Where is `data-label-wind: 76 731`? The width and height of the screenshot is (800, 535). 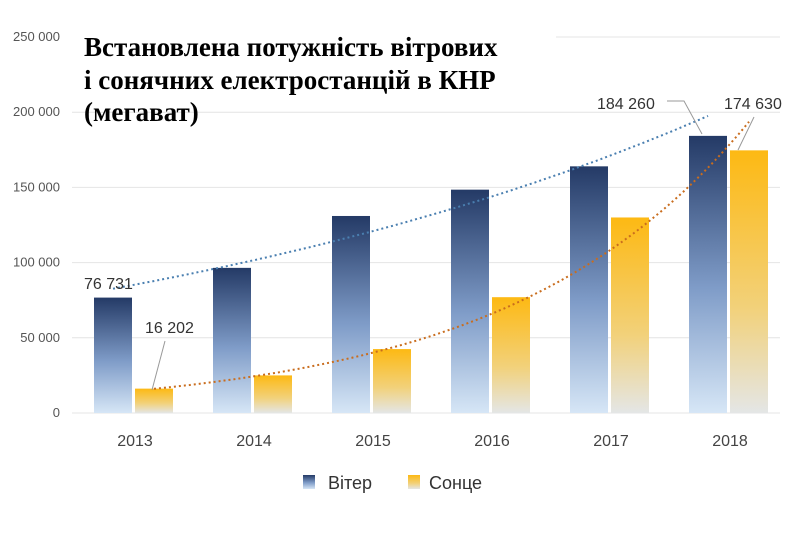
data-label-wind: 76 731 is located at coordinates (108, 284).